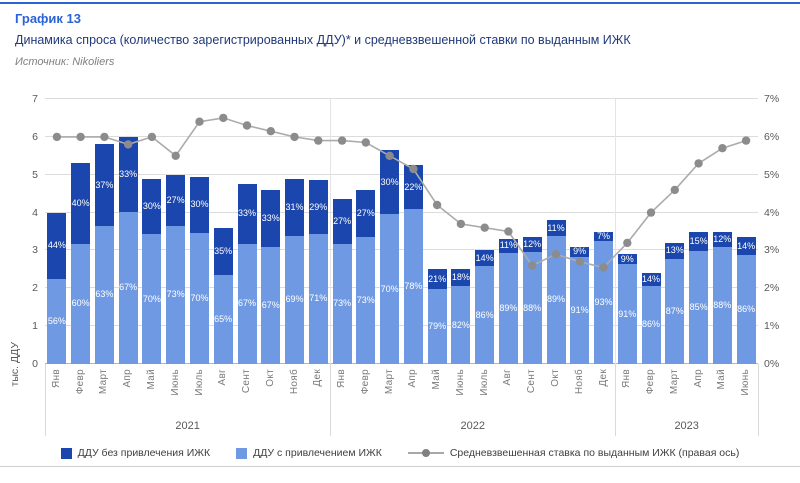 This screenshot has height=483, width=800. What do you see at coordinates (772, 326) in the screenshot?
I see `y-axis-tick-right: 1%` at bounding box center [772, 326].